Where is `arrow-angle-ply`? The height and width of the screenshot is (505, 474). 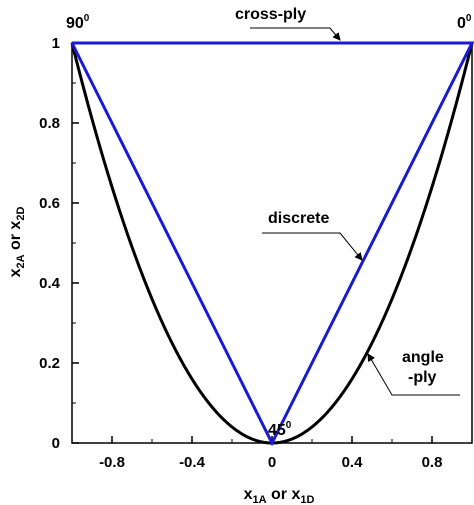 arrow-angle-ply is located at coordinates (413, 374).